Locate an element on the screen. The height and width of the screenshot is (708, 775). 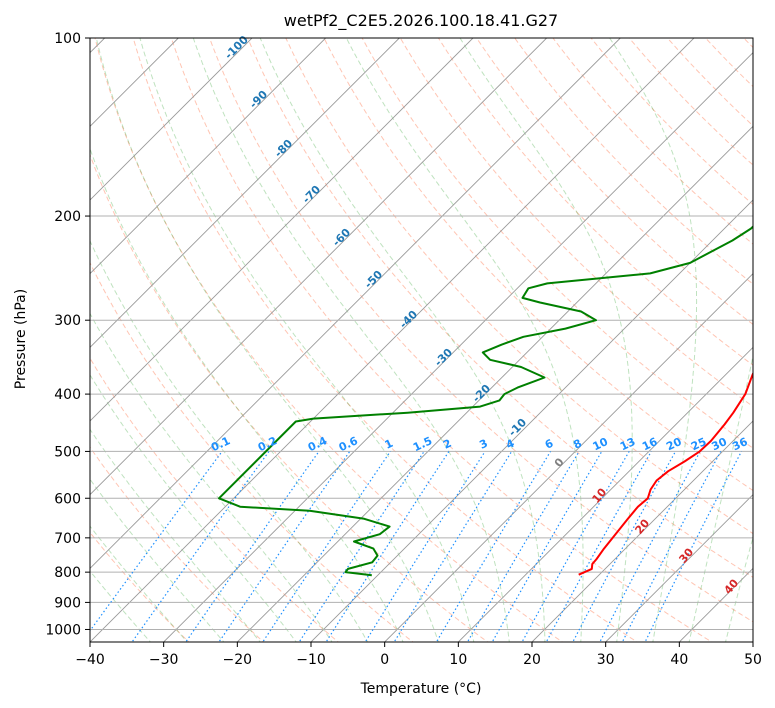
y-tick-label: 600 is located at coordinates (67, 499).